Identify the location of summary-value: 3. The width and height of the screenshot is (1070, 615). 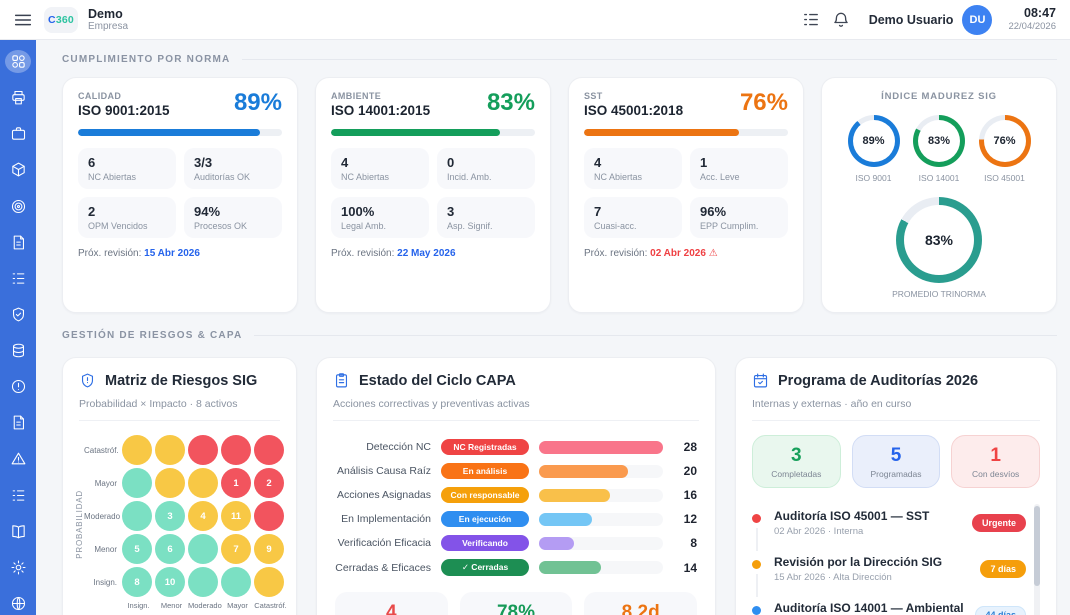
(796, 455).